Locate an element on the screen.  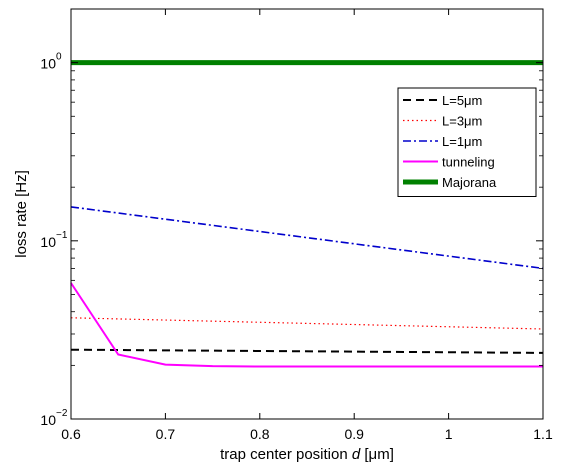
x-axis-title: trap center position d [μm] is located at coordinates (307, 454).